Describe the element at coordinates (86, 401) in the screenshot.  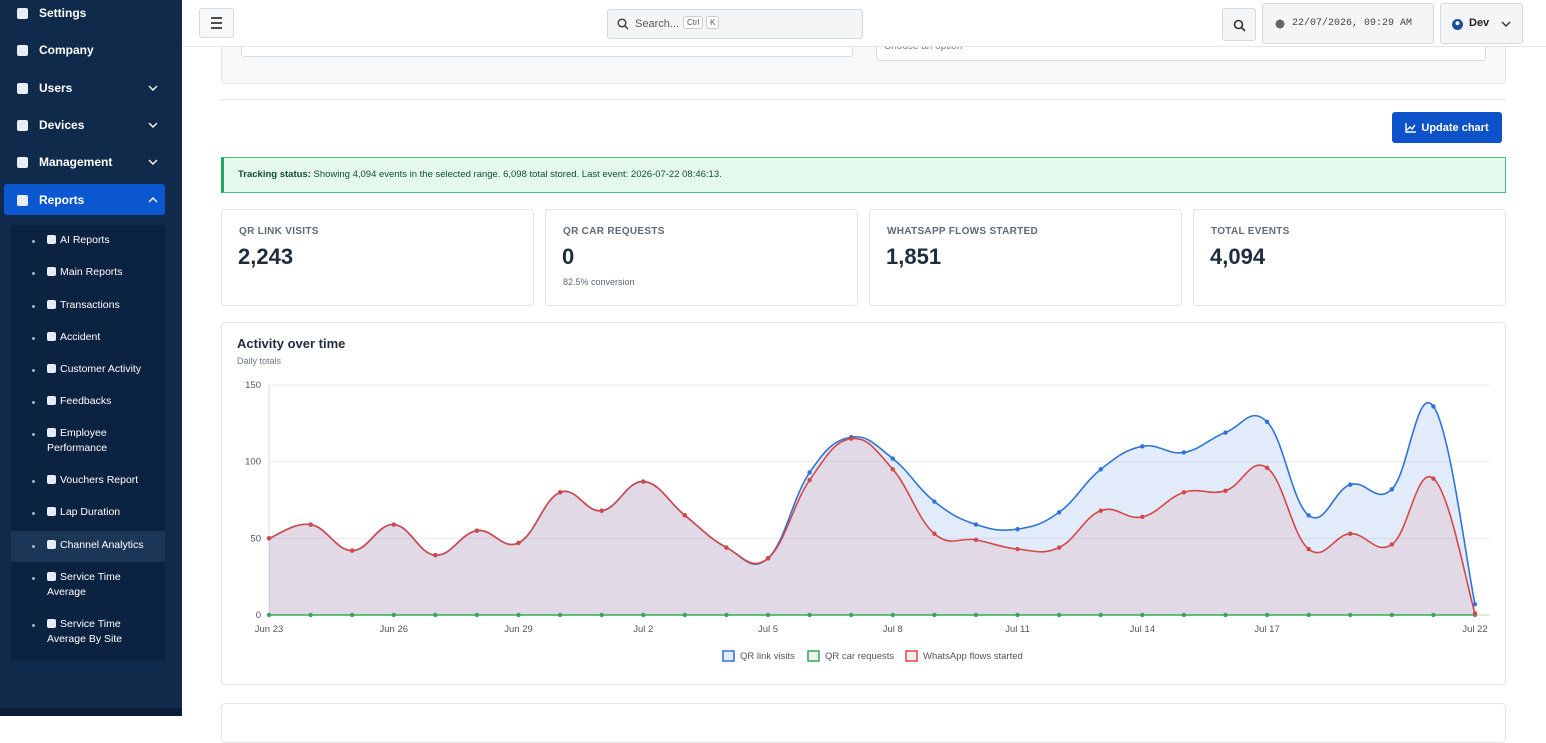
I see `subnav-label: Feedbacks` at that location.